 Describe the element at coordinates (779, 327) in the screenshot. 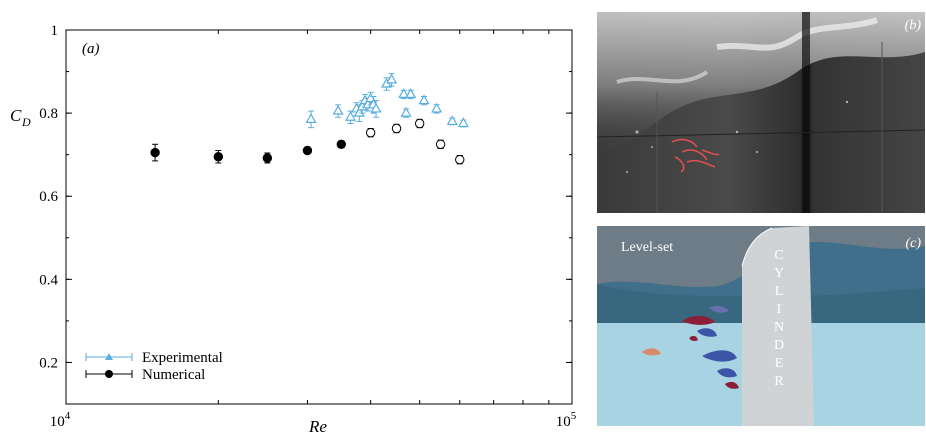

I see `cylinder-letter: N` at that location.